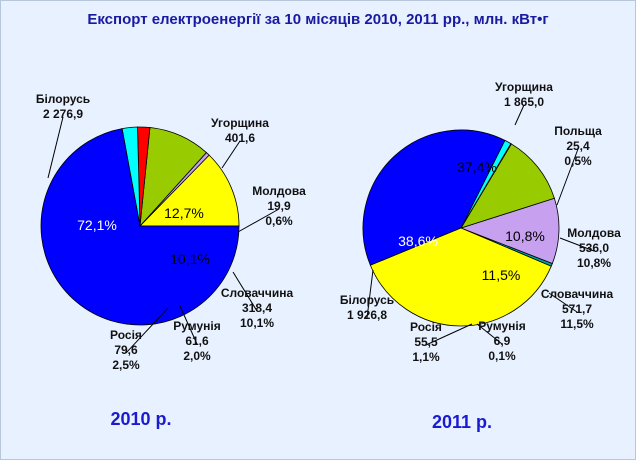  I want to click on year-label: 2010 р., so click(140, 419).